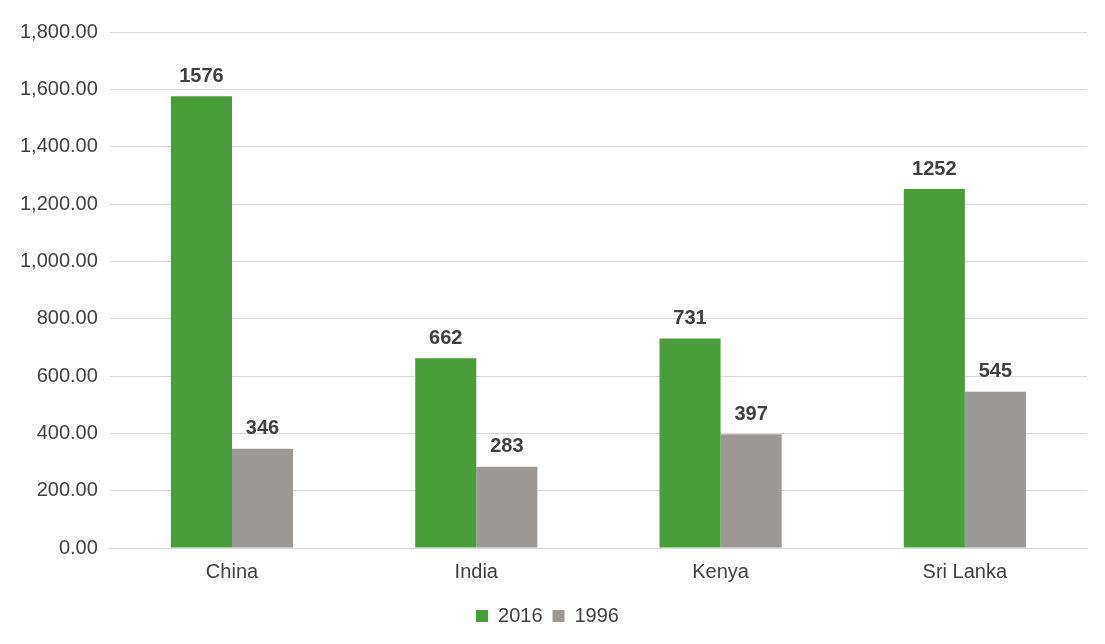 Image resolution: width=1105 pixels, height=644 pixels. What do you see at coordinates (67, 374) in the screenshot?
I see `y-tick-label: 600.00` at bounding box center [67, 374].